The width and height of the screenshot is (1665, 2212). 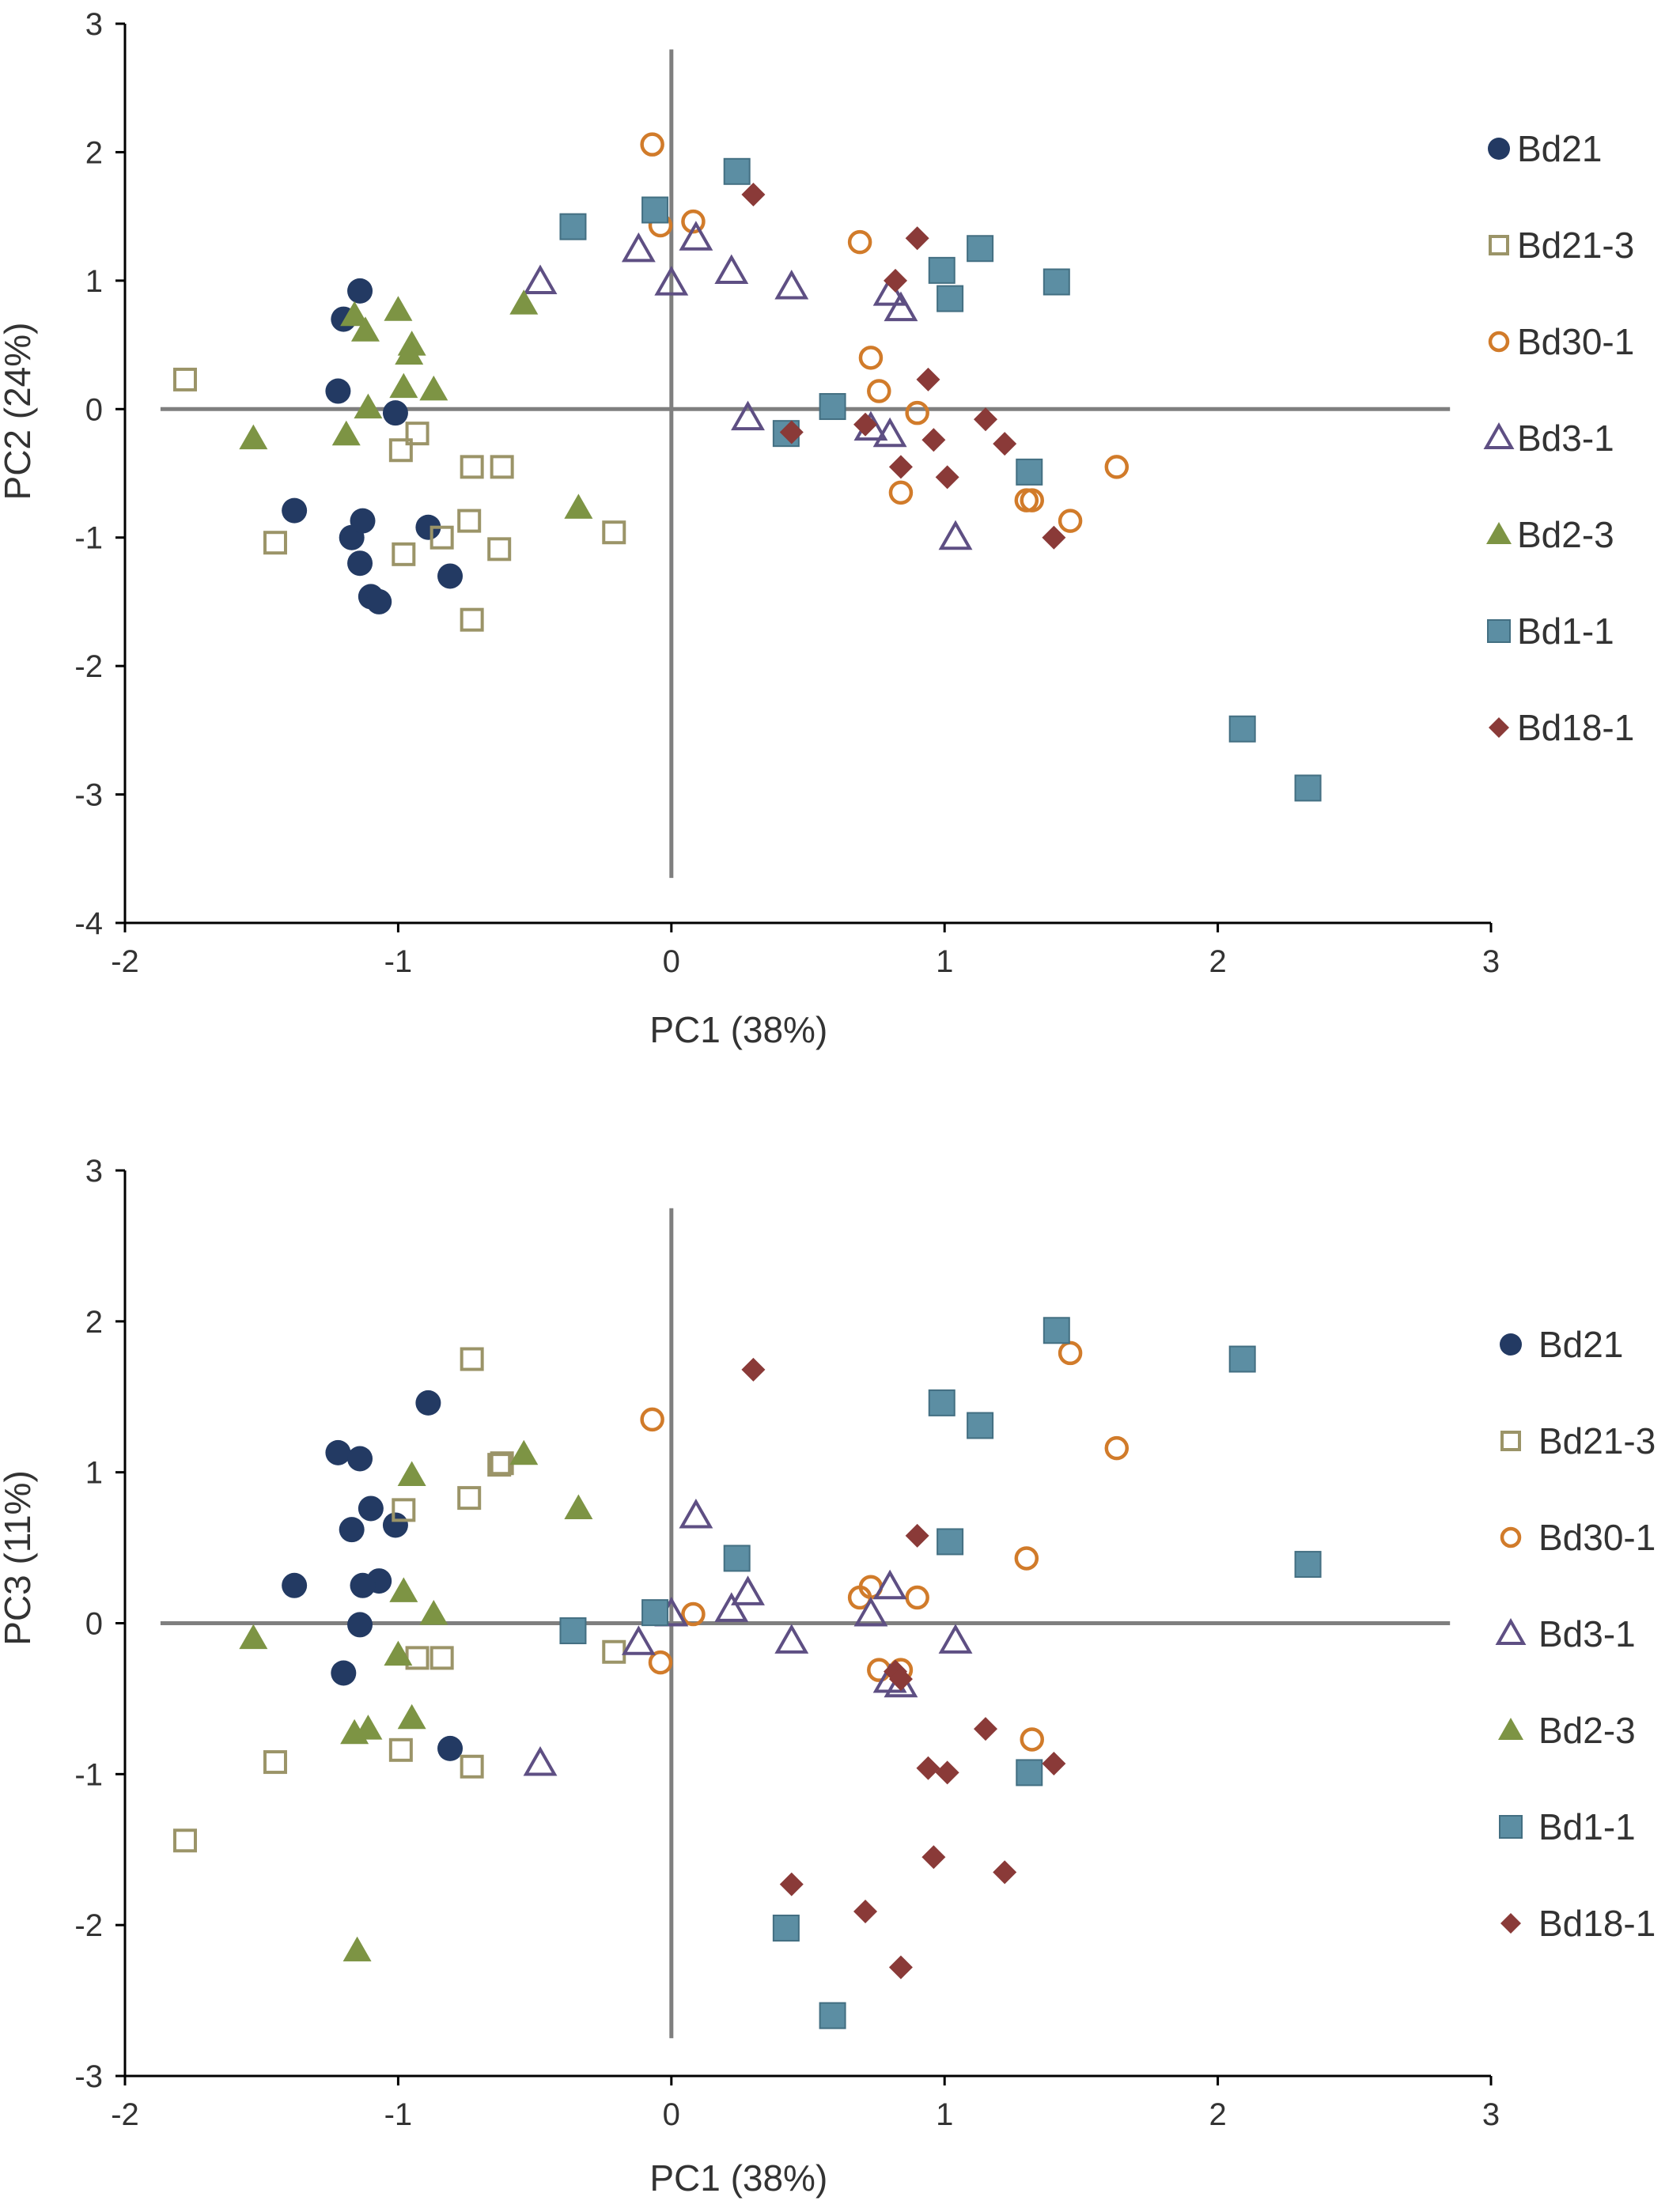 What do you see at coordinates (944, 962) in the screenshot?
I see `x-tick-label: 1` at bounding box center [944, 962].